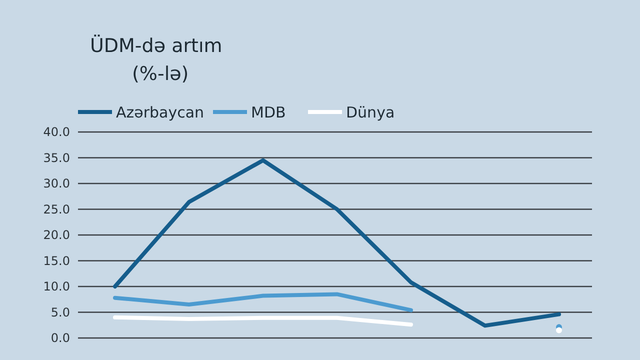 Image resolution: width=640 pixels, height=360 pixels. I want to click on y-tick-label: 25.0, so click(56, 209).